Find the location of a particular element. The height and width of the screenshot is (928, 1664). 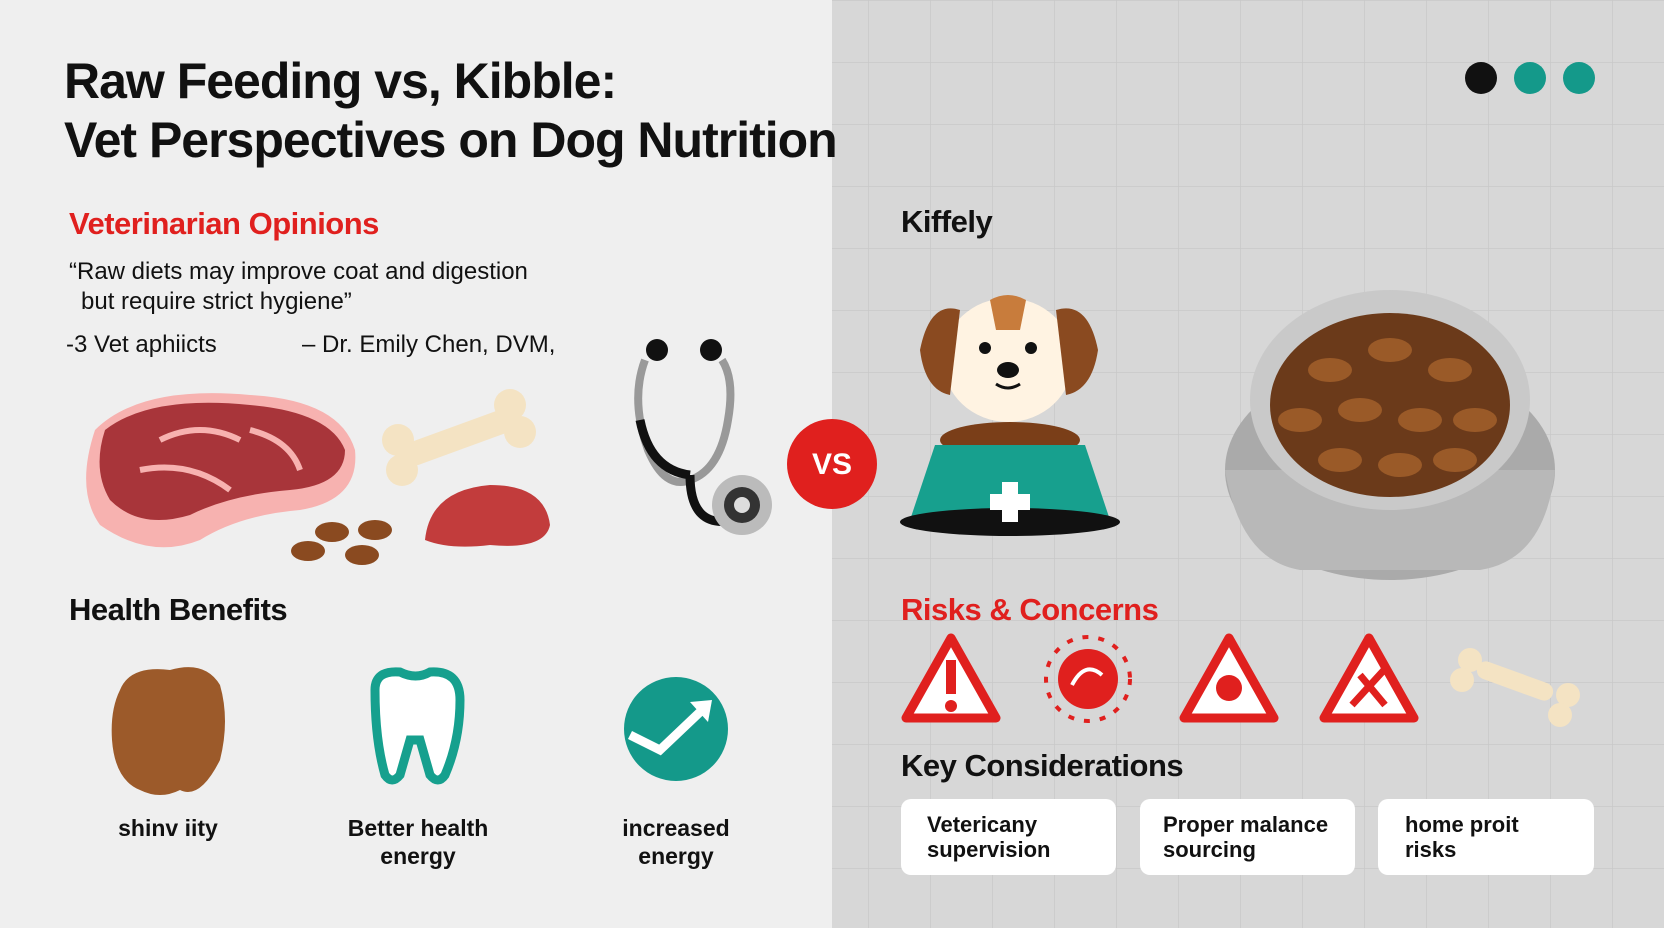

attribution: – Dr. Emily Chen, DVM, is located at coordinates (428, 344).